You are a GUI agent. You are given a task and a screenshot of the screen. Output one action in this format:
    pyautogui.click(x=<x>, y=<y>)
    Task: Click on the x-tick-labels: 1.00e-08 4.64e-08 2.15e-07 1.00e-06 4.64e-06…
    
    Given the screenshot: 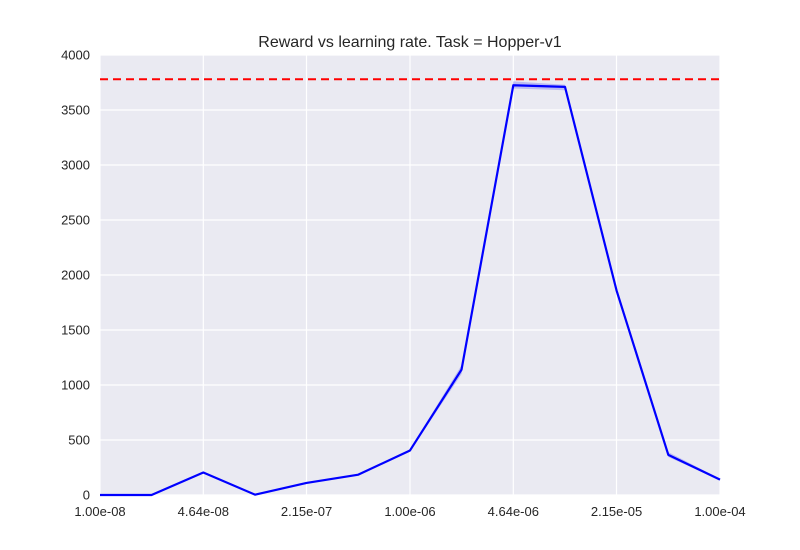 What is the action you would take?
    pyautogui.click(x=409, y=511)
    